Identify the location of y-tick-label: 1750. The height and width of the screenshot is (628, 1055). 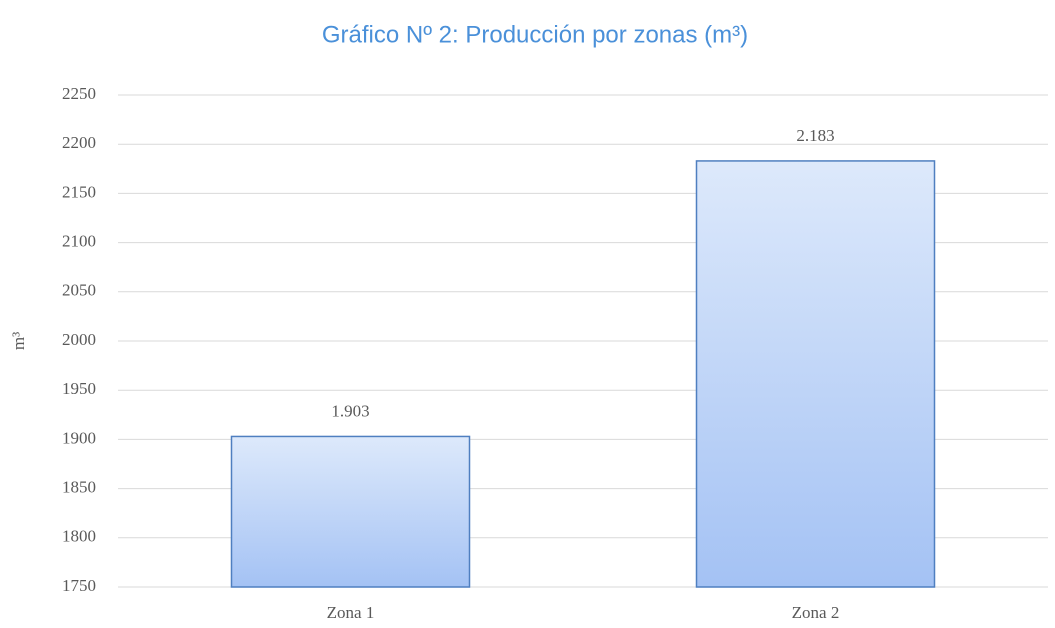
(79, 585).